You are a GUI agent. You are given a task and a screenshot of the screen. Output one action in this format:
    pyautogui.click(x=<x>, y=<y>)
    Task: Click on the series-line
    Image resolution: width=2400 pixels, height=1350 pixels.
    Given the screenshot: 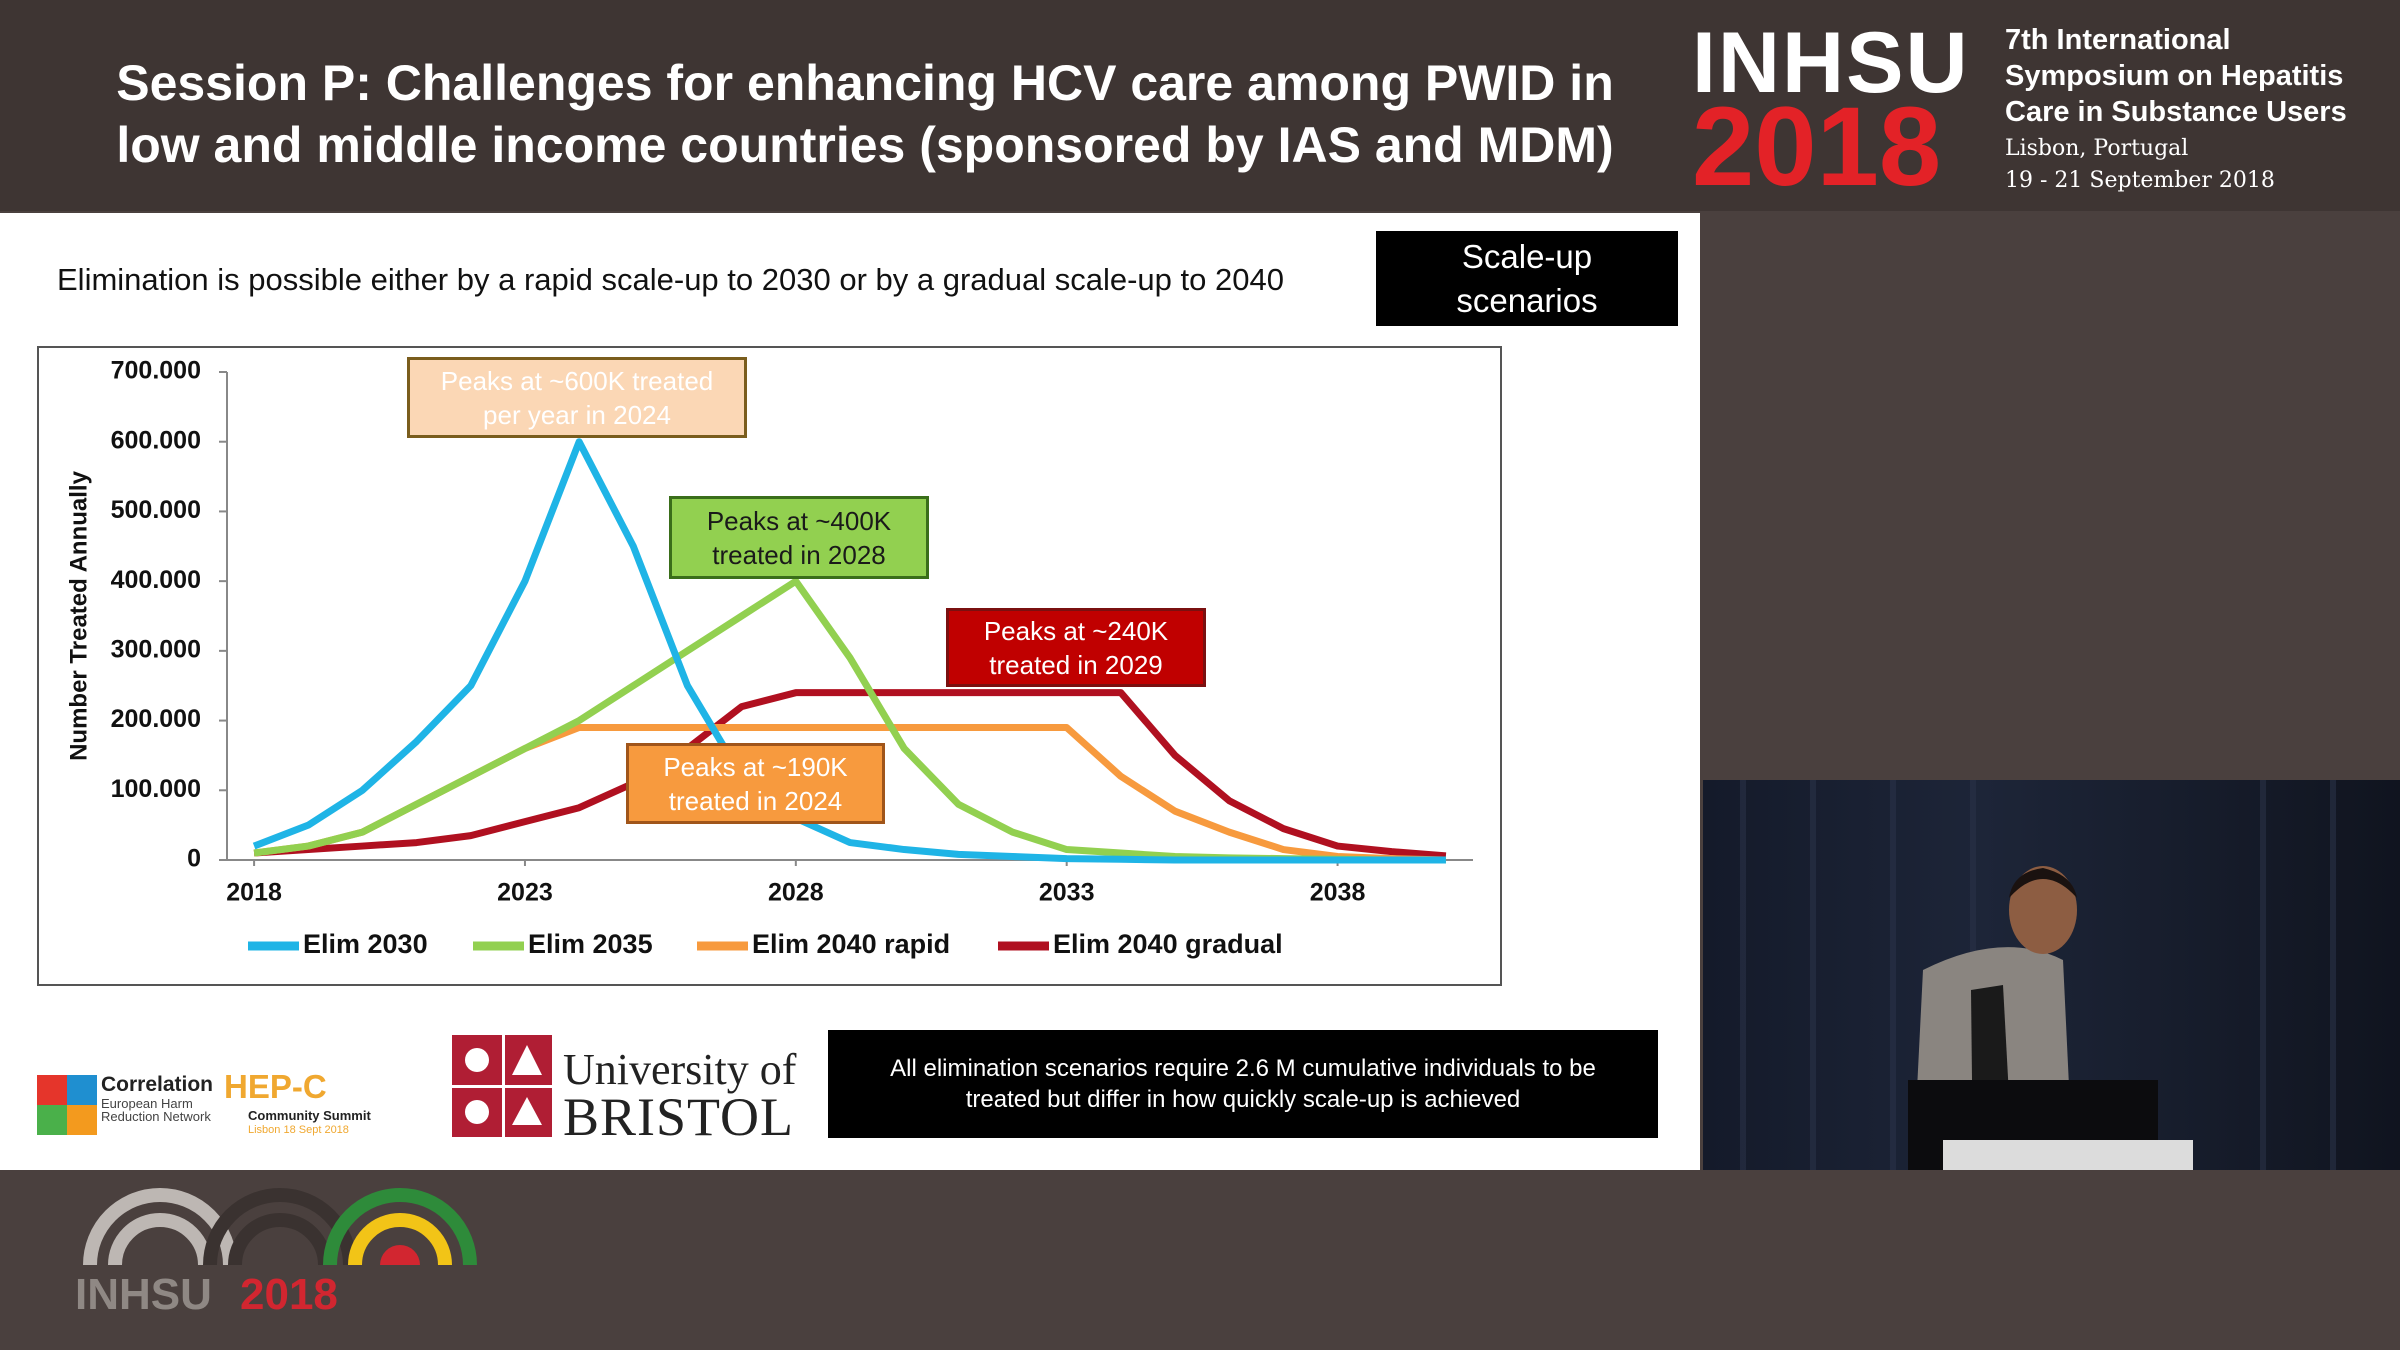 What is the action you would take?
    pyautogui.click(x=850, y=774)
    